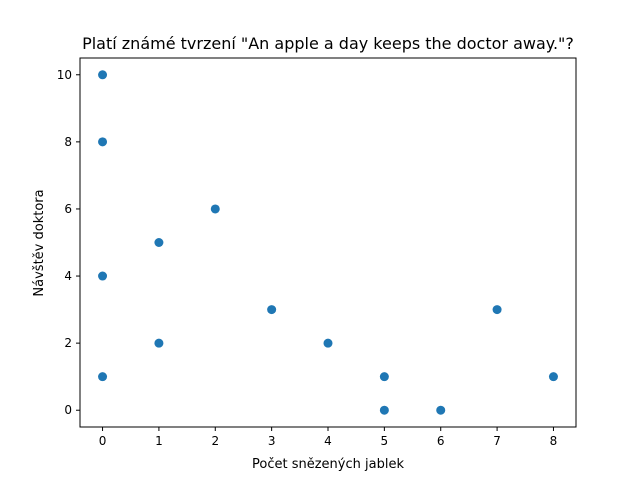  Describe the element at coordinates (441, 441) in the screenshot. I see `x-tick-label: 6` at that location.